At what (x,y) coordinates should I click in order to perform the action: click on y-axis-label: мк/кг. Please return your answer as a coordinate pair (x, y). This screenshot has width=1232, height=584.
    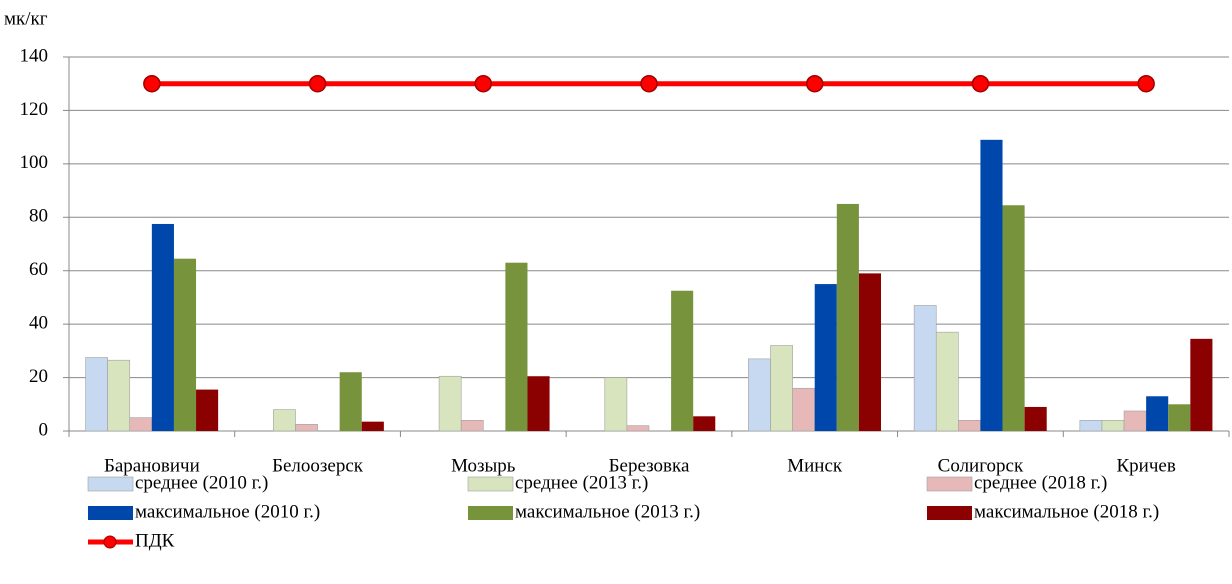
    Looking at the image, I should click on (26, 18).